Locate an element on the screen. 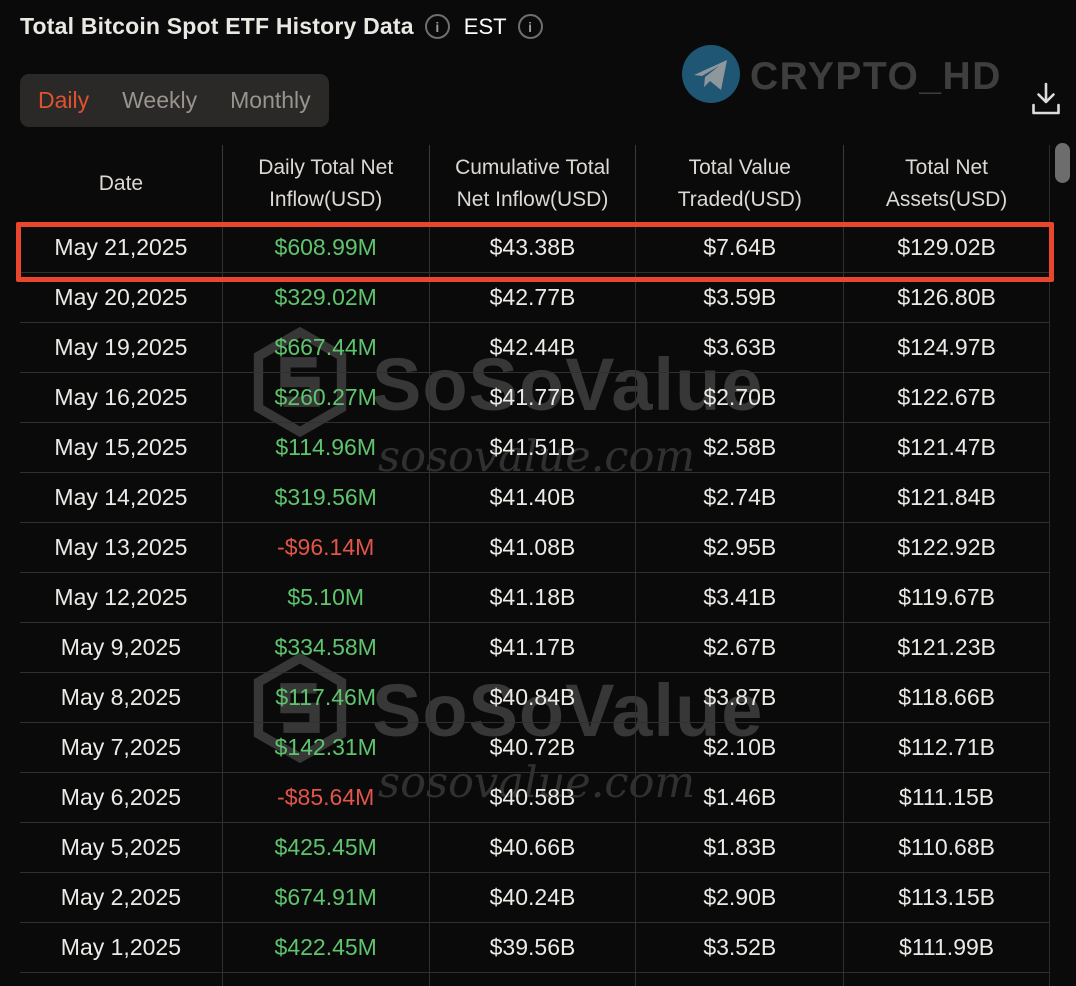 The image size is (1076, 986). daily-inflow-cell: $674.91M is located at coordinates (326, 897).